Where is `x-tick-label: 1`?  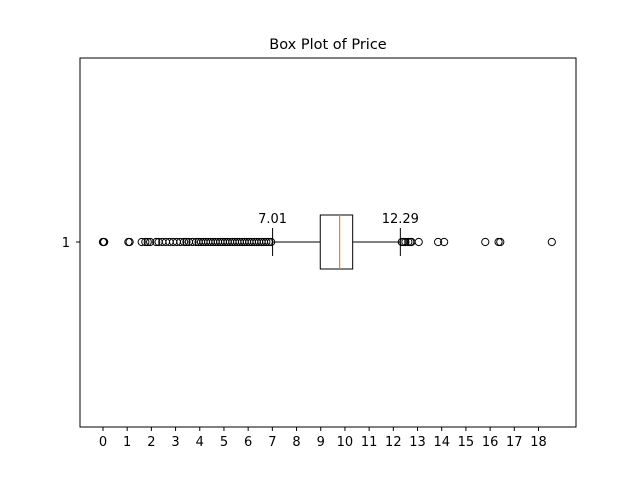 x-tick-label: 1 is located at coordinates (127, 442).